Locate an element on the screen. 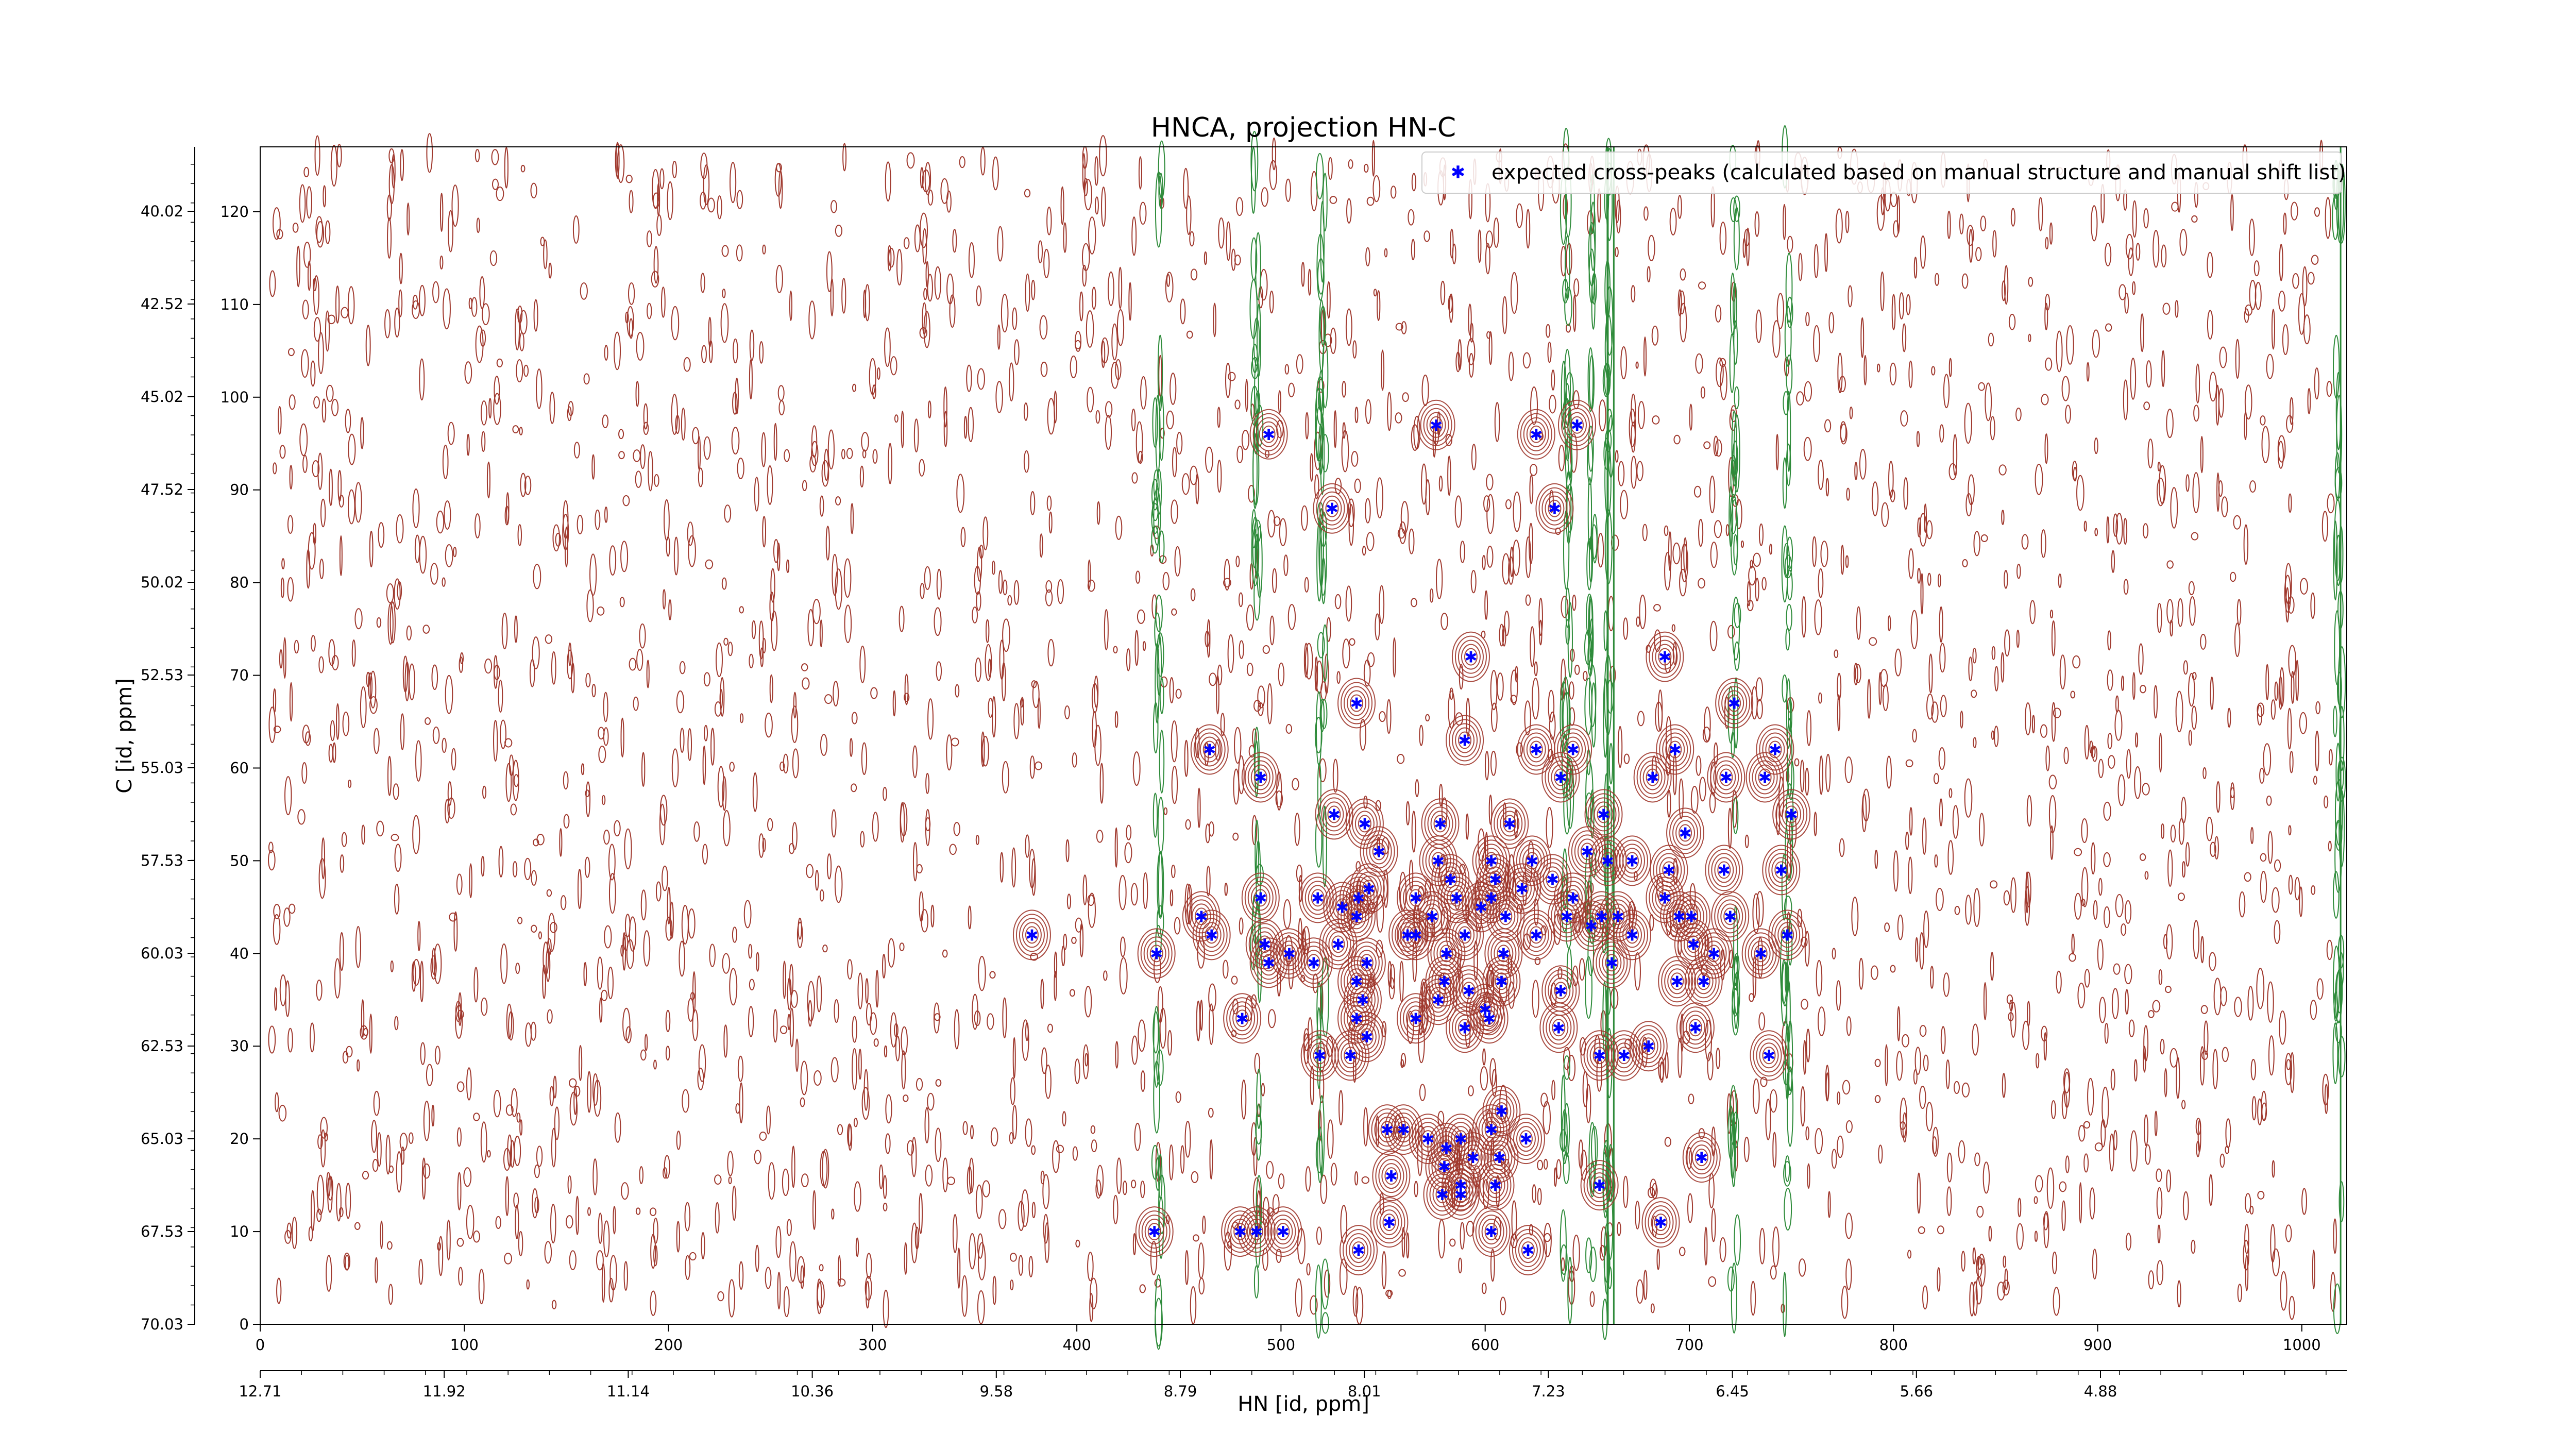 This screenshot has height=1449, width=2576. x-ppm-tick-label: 5.66 is located at coordinates (1917, 1391).